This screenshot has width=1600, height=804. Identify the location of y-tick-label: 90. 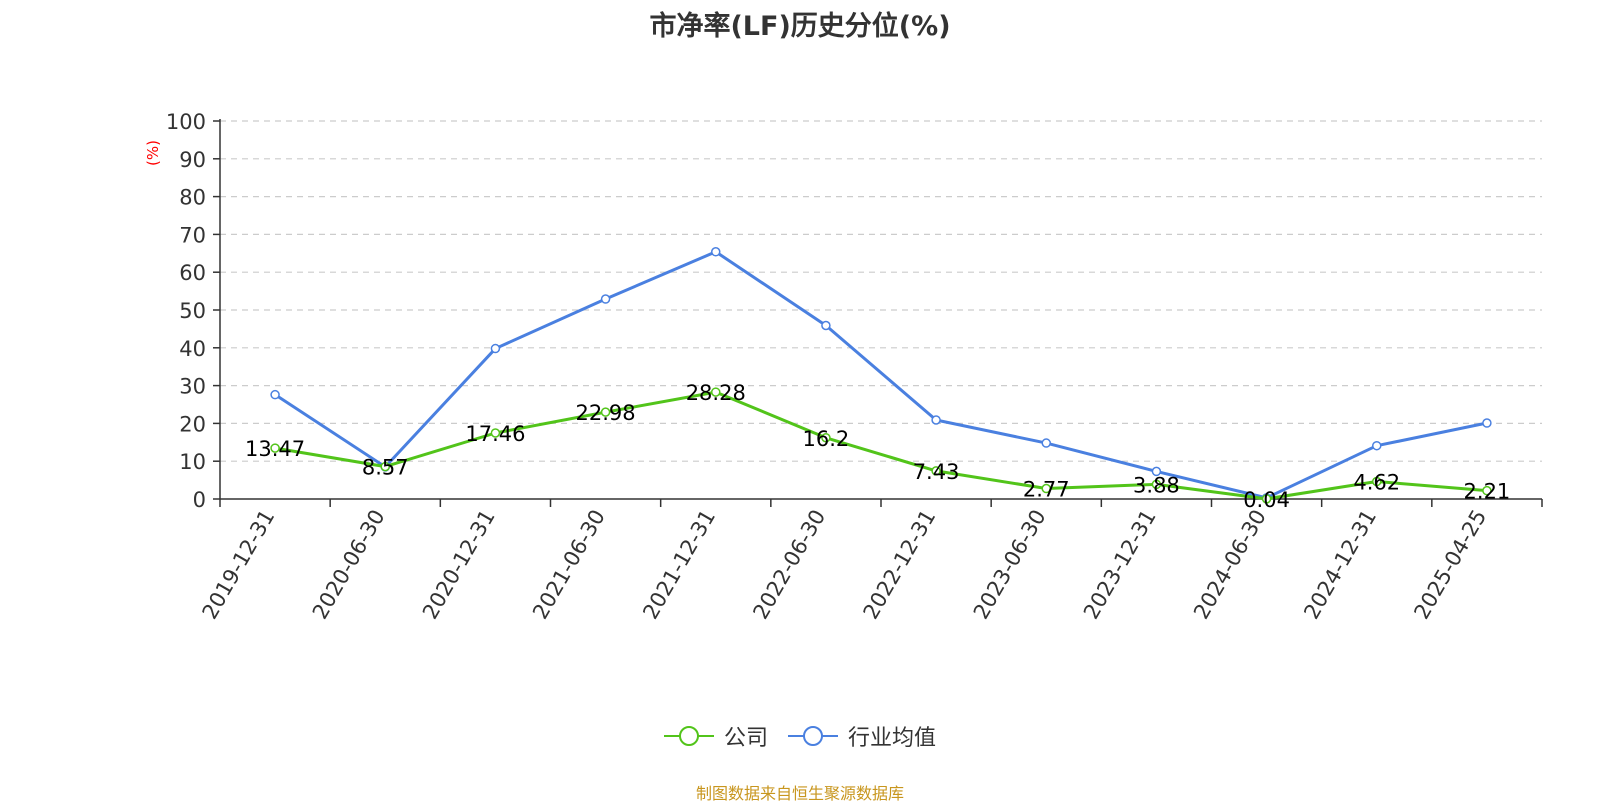
(192, 160).